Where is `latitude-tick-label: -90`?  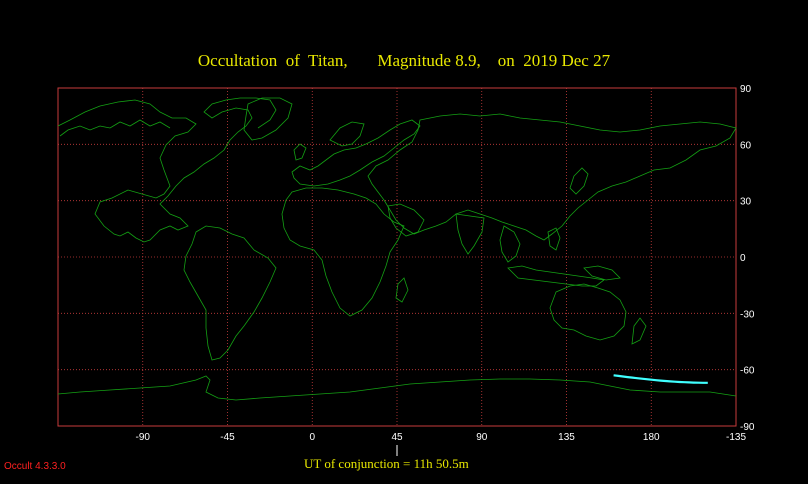 latitude-tick-label: -90 is located at coordinates (747, 427).